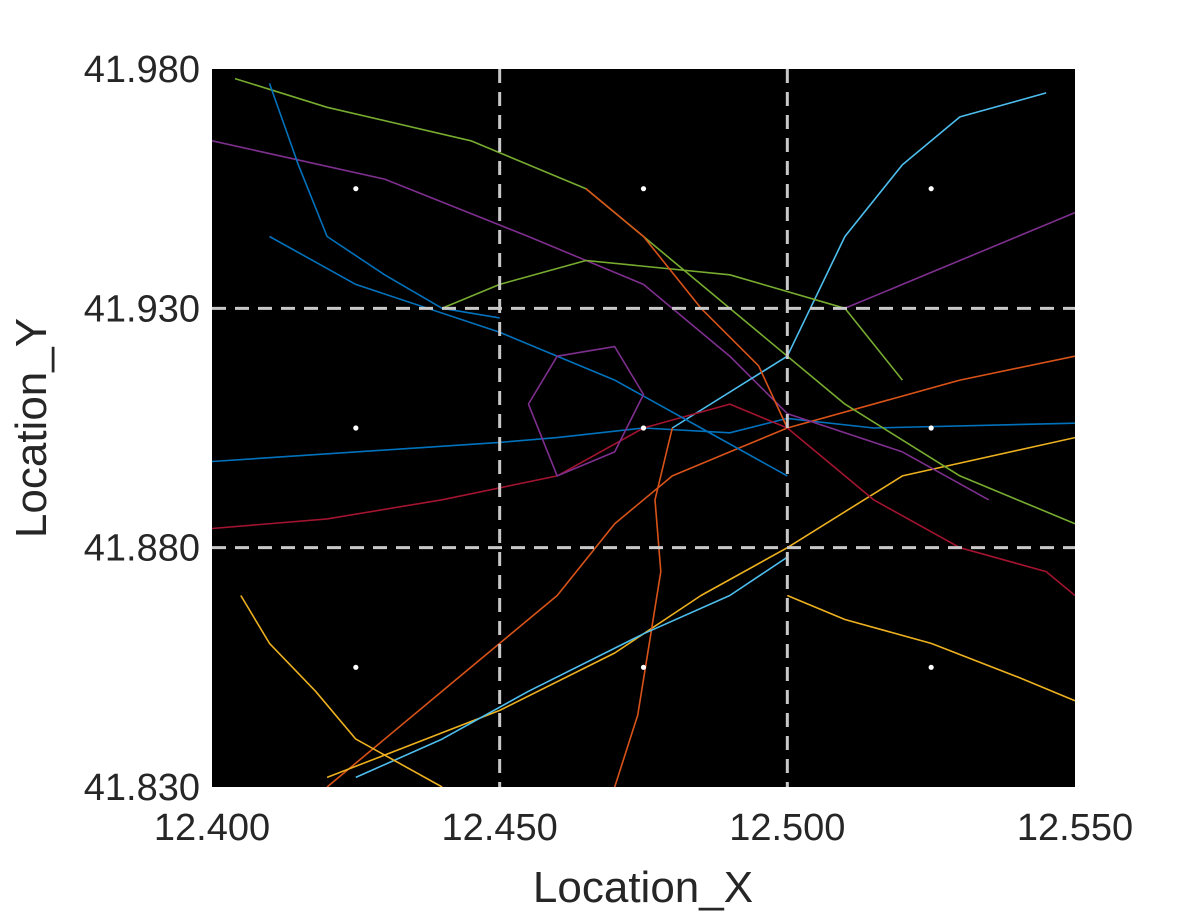 This screenshot has height=912, width=1188. What do you see at coordinates (142, 549) in the screenshot?
I see `y-tick-label: 41.880` at bounding box center [142, 549].